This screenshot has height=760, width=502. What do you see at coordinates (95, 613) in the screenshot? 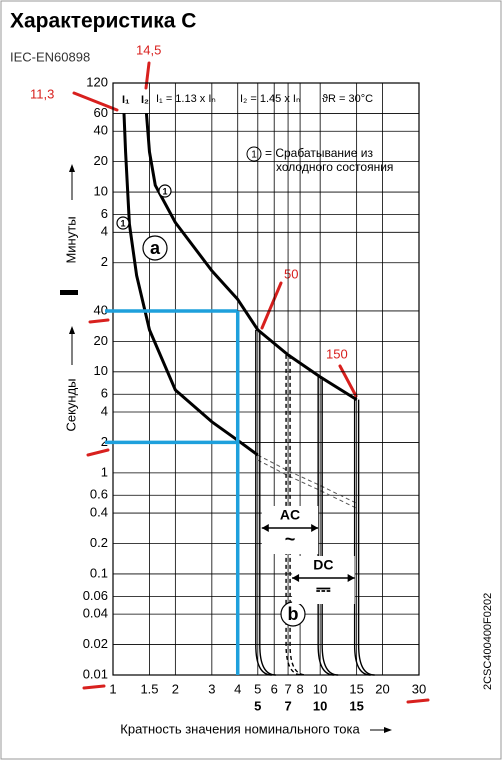
I see `y-tick-label: 0.04` at bounding box center [95, 613].